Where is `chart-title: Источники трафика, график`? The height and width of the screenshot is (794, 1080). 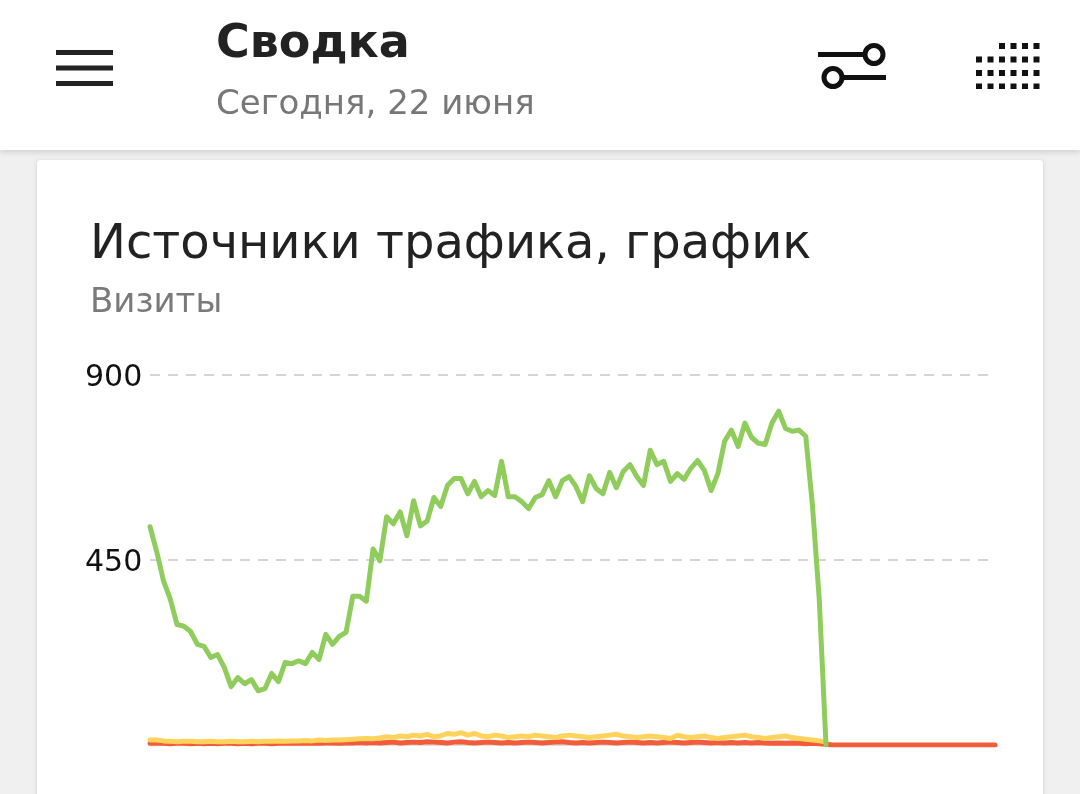
chart-title: Источники трафика, график is located at coordinates (451, 241).